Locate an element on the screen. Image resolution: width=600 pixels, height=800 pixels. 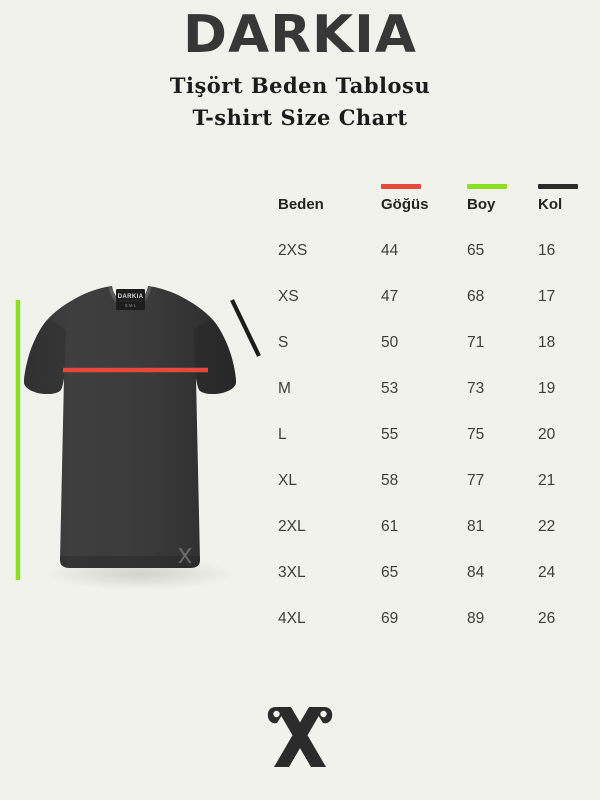
cell-kol: 26 is located at coordinates (547, 618).